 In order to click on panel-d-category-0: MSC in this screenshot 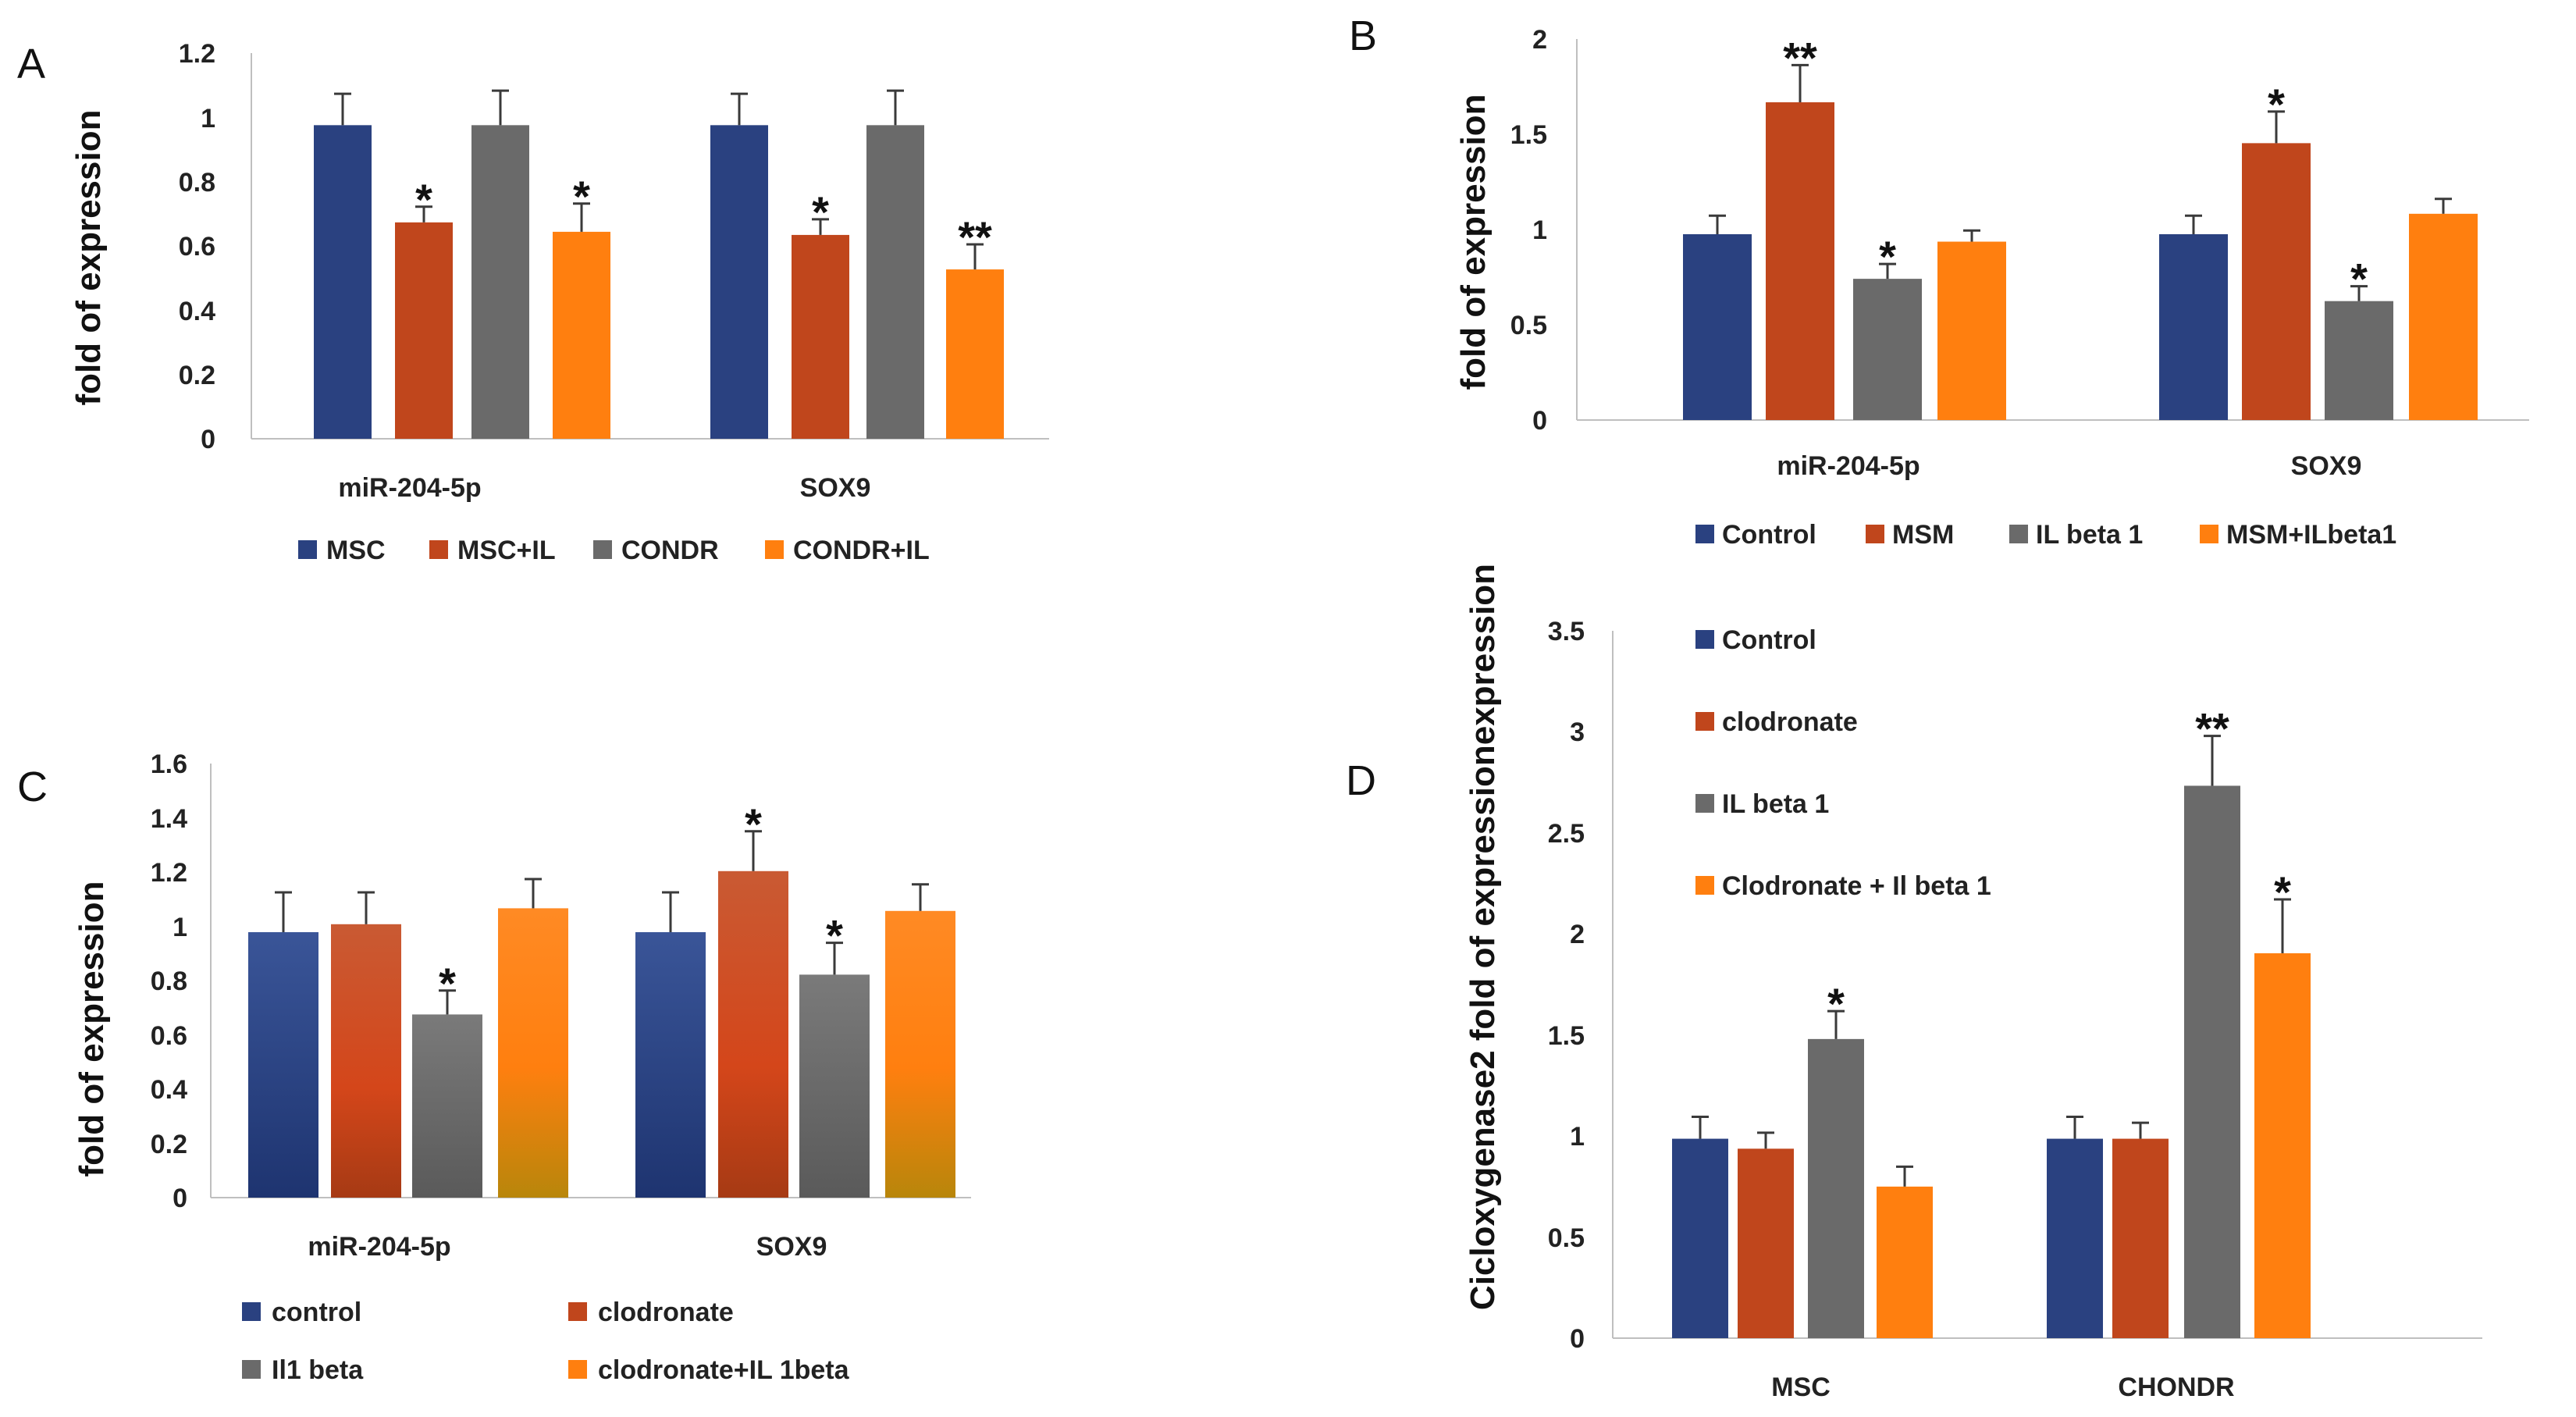, I will do `click(1801, 1387)`.